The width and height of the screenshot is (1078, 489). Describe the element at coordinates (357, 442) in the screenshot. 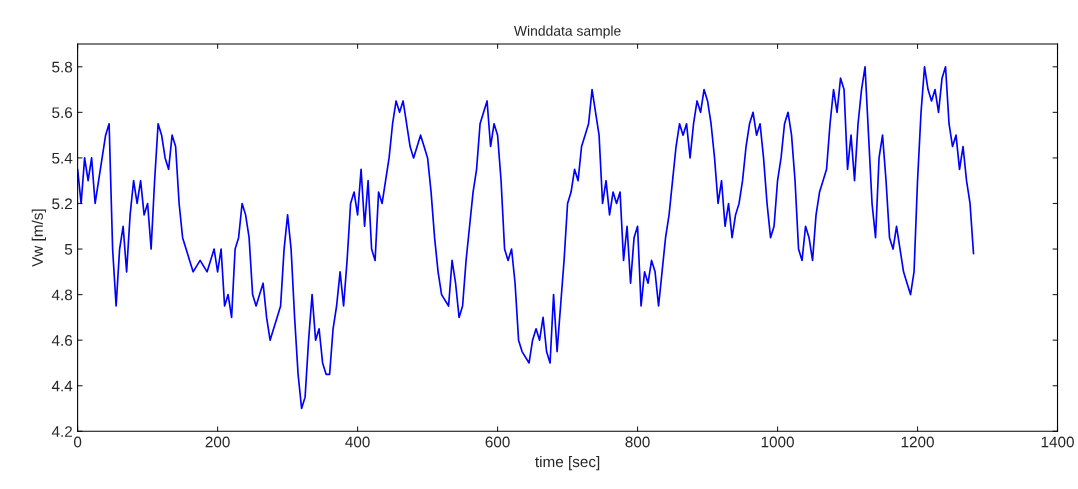

I see `x-tick-label: 400` at that location.